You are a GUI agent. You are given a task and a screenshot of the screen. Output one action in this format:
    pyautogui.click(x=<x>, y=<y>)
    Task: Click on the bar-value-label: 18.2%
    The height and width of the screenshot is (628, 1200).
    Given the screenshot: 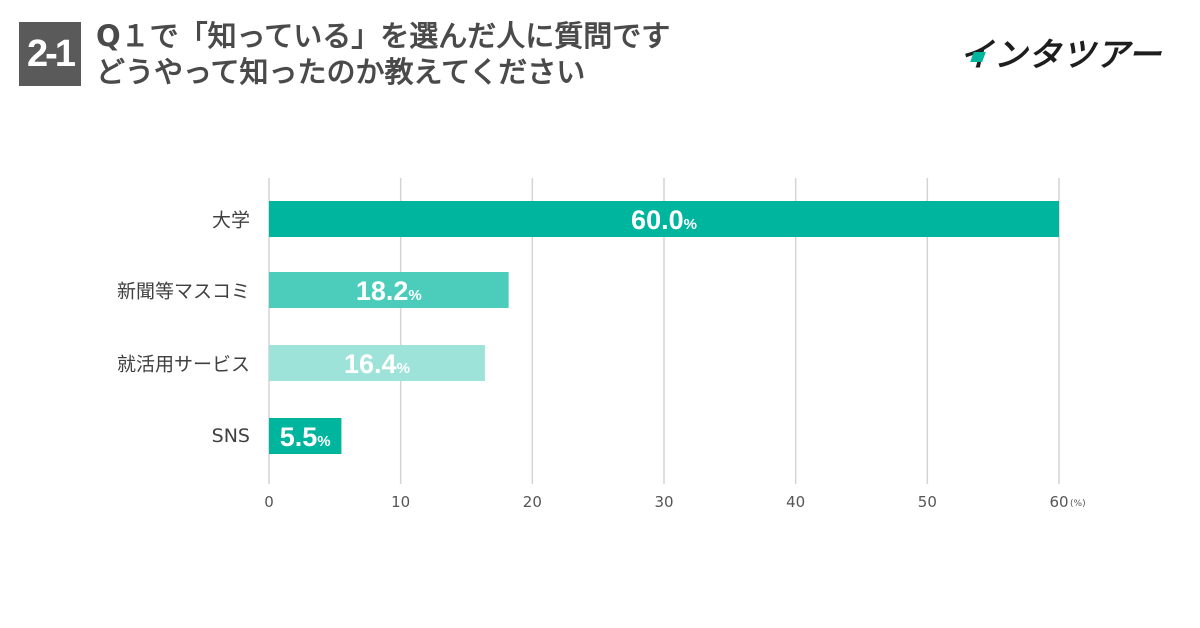 What is the action you would take?
    pyautogui.click(x=389, y=291)
    